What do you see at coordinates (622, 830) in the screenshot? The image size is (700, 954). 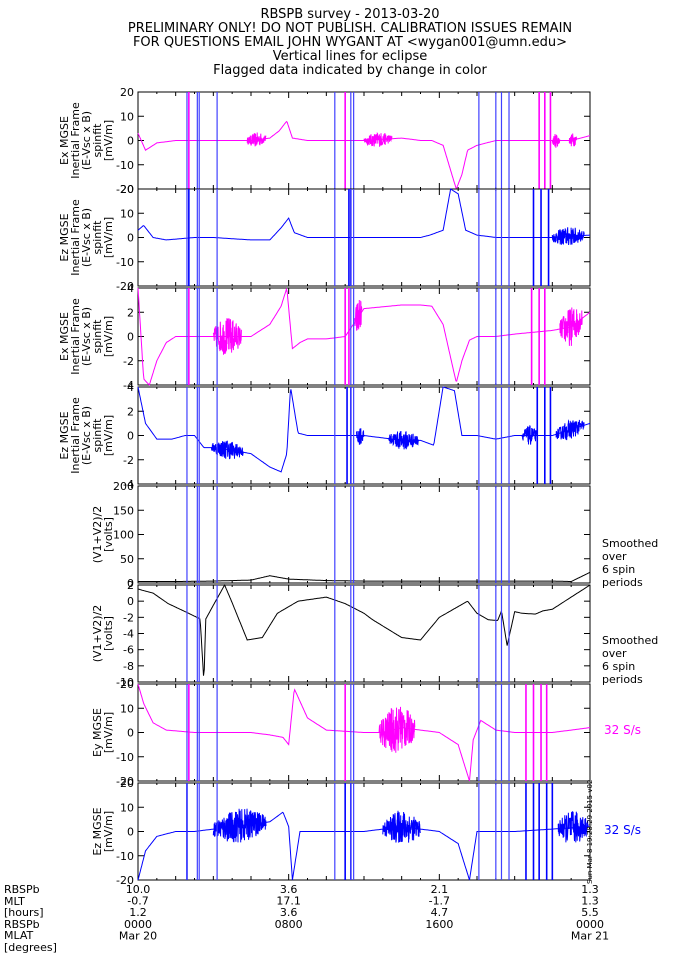 I see `ez32-rate-note: 32 S/s` at bounding box center [622, 830].